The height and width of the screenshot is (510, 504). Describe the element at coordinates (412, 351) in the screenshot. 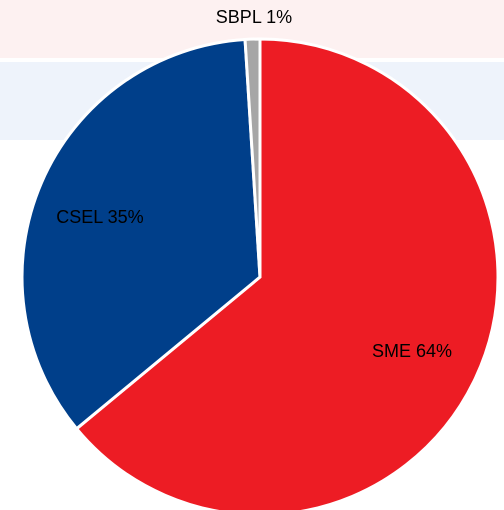

I see `data-label: SME 64%` at that location.